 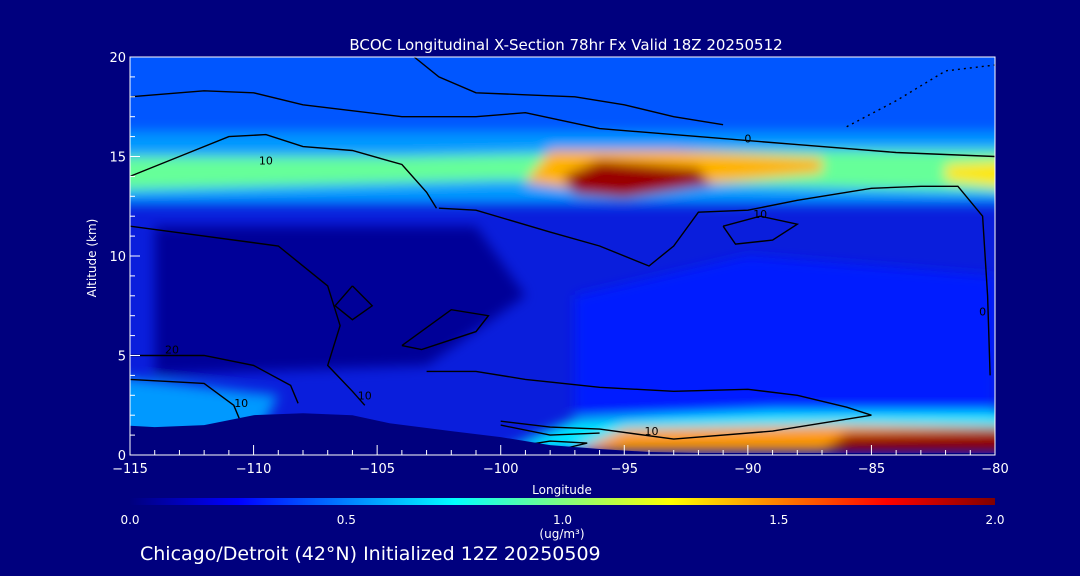 What do you see at coordinates (920, 96) in the screenshot?
I see `contour-top-right` at bounding box center [920, 96].